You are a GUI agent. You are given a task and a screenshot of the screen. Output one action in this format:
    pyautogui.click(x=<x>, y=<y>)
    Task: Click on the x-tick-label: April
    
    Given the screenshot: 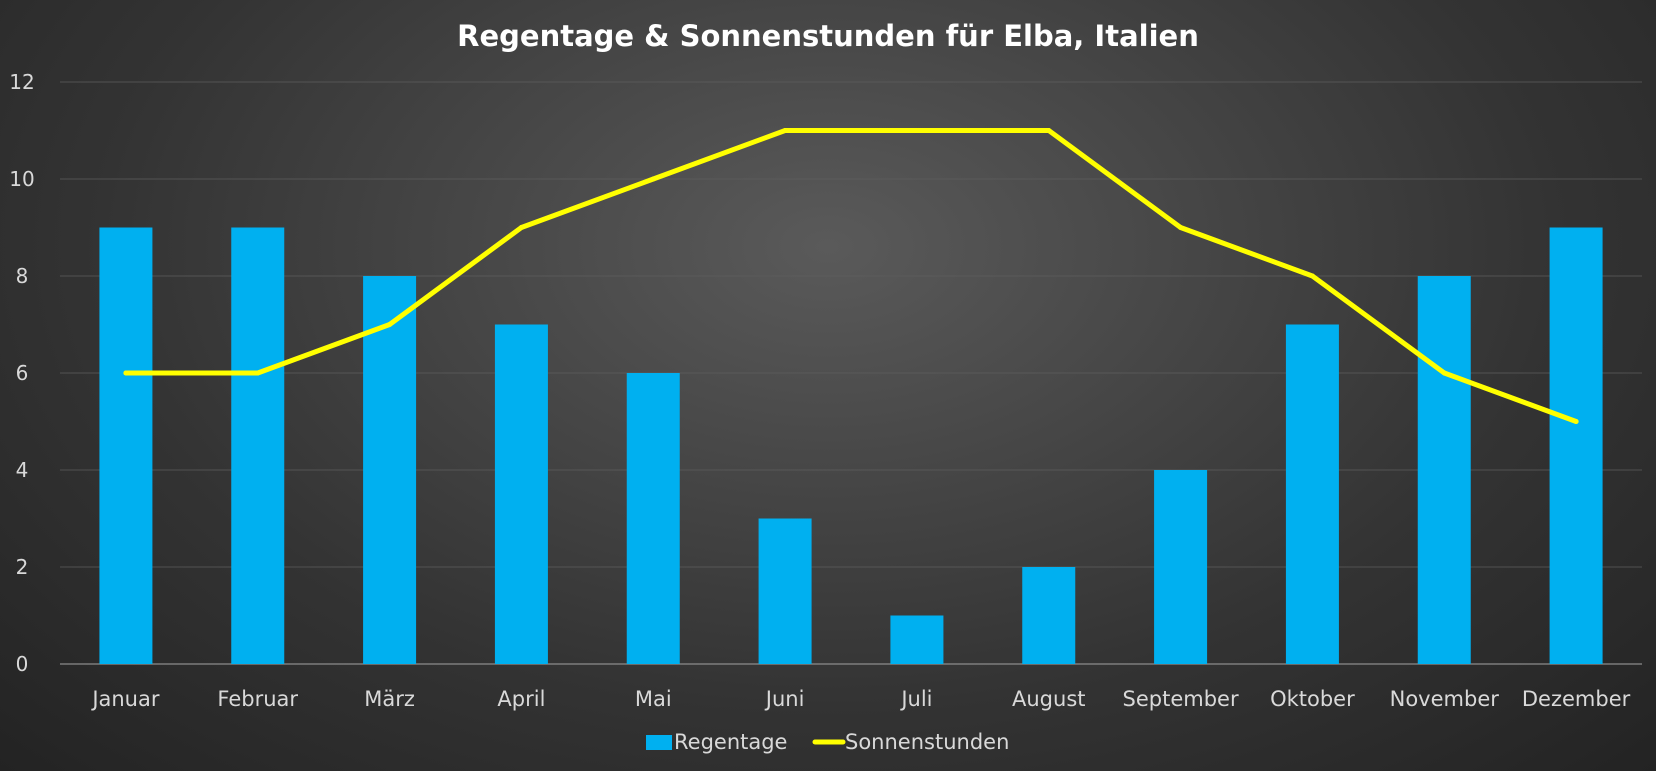 What is the action you would take?
    pyautogui.click(x=521, y=699)
    